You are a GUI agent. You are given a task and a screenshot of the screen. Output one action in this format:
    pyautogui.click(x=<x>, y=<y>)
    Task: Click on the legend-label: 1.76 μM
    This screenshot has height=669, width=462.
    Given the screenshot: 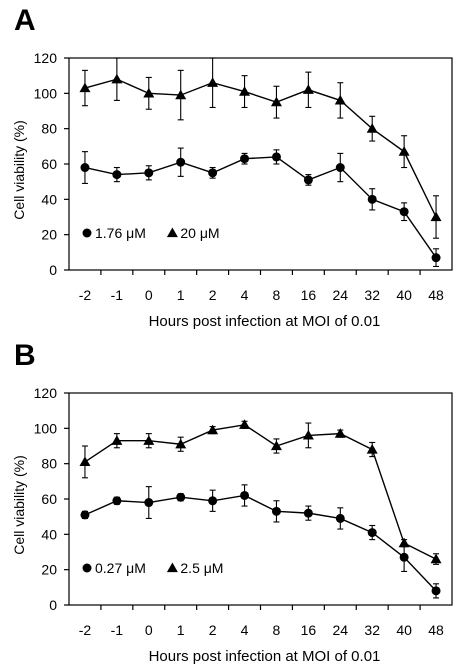 What is the action you would take?
    pyautogui.click(x=120, y=233)
    